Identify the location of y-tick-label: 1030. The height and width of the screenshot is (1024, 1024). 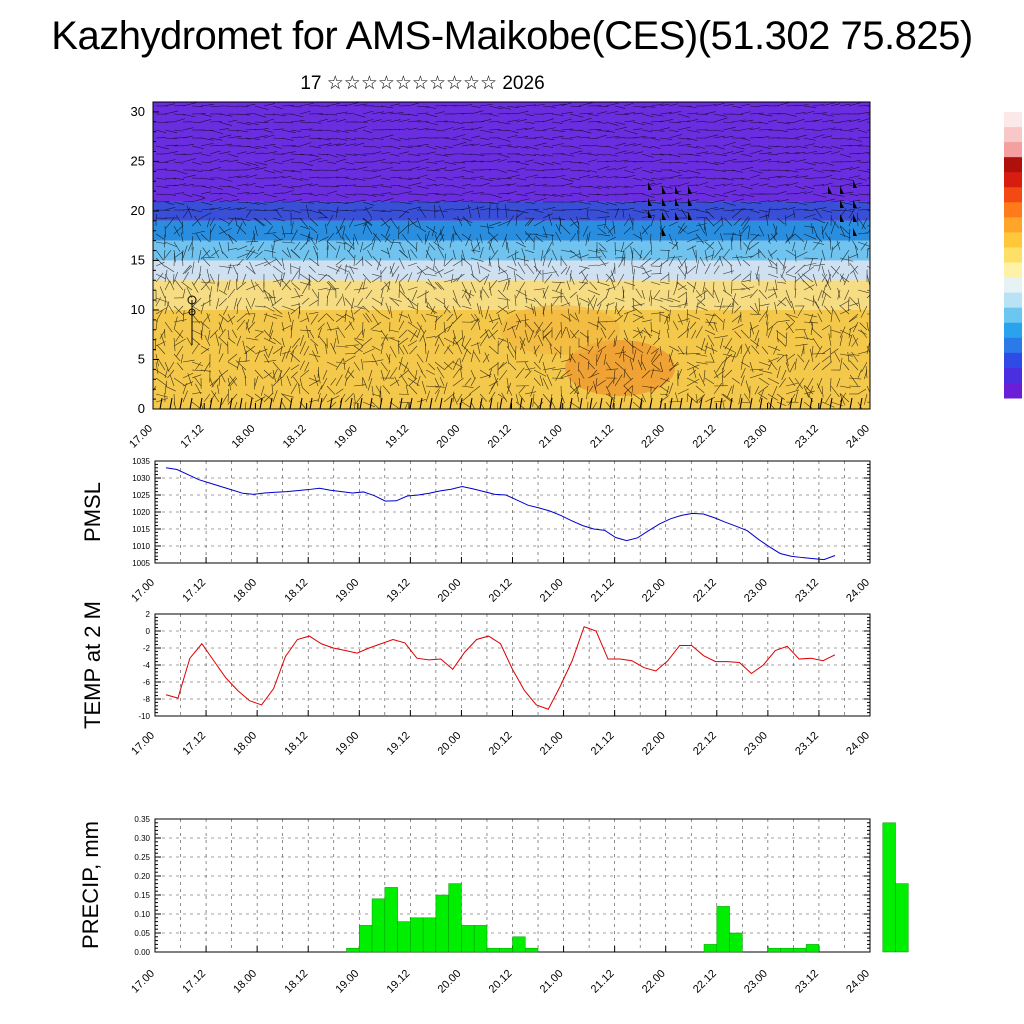
(141, 478).